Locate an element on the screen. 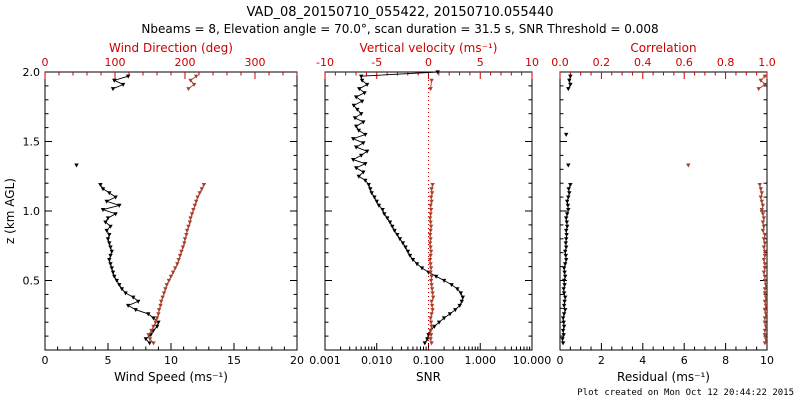 The width and height of the screenshot is (800, 400). y-tick-label: 1.5 is located at coordinates (32, 142).